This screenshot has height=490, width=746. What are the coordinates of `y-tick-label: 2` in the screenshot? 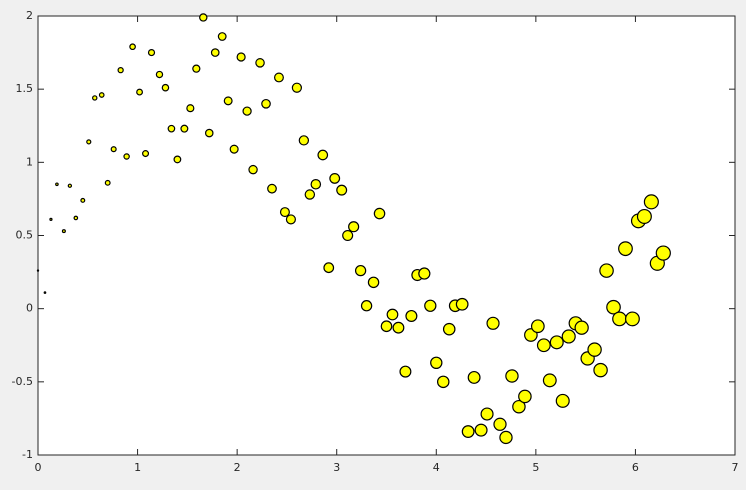 It's located at (29, 15).